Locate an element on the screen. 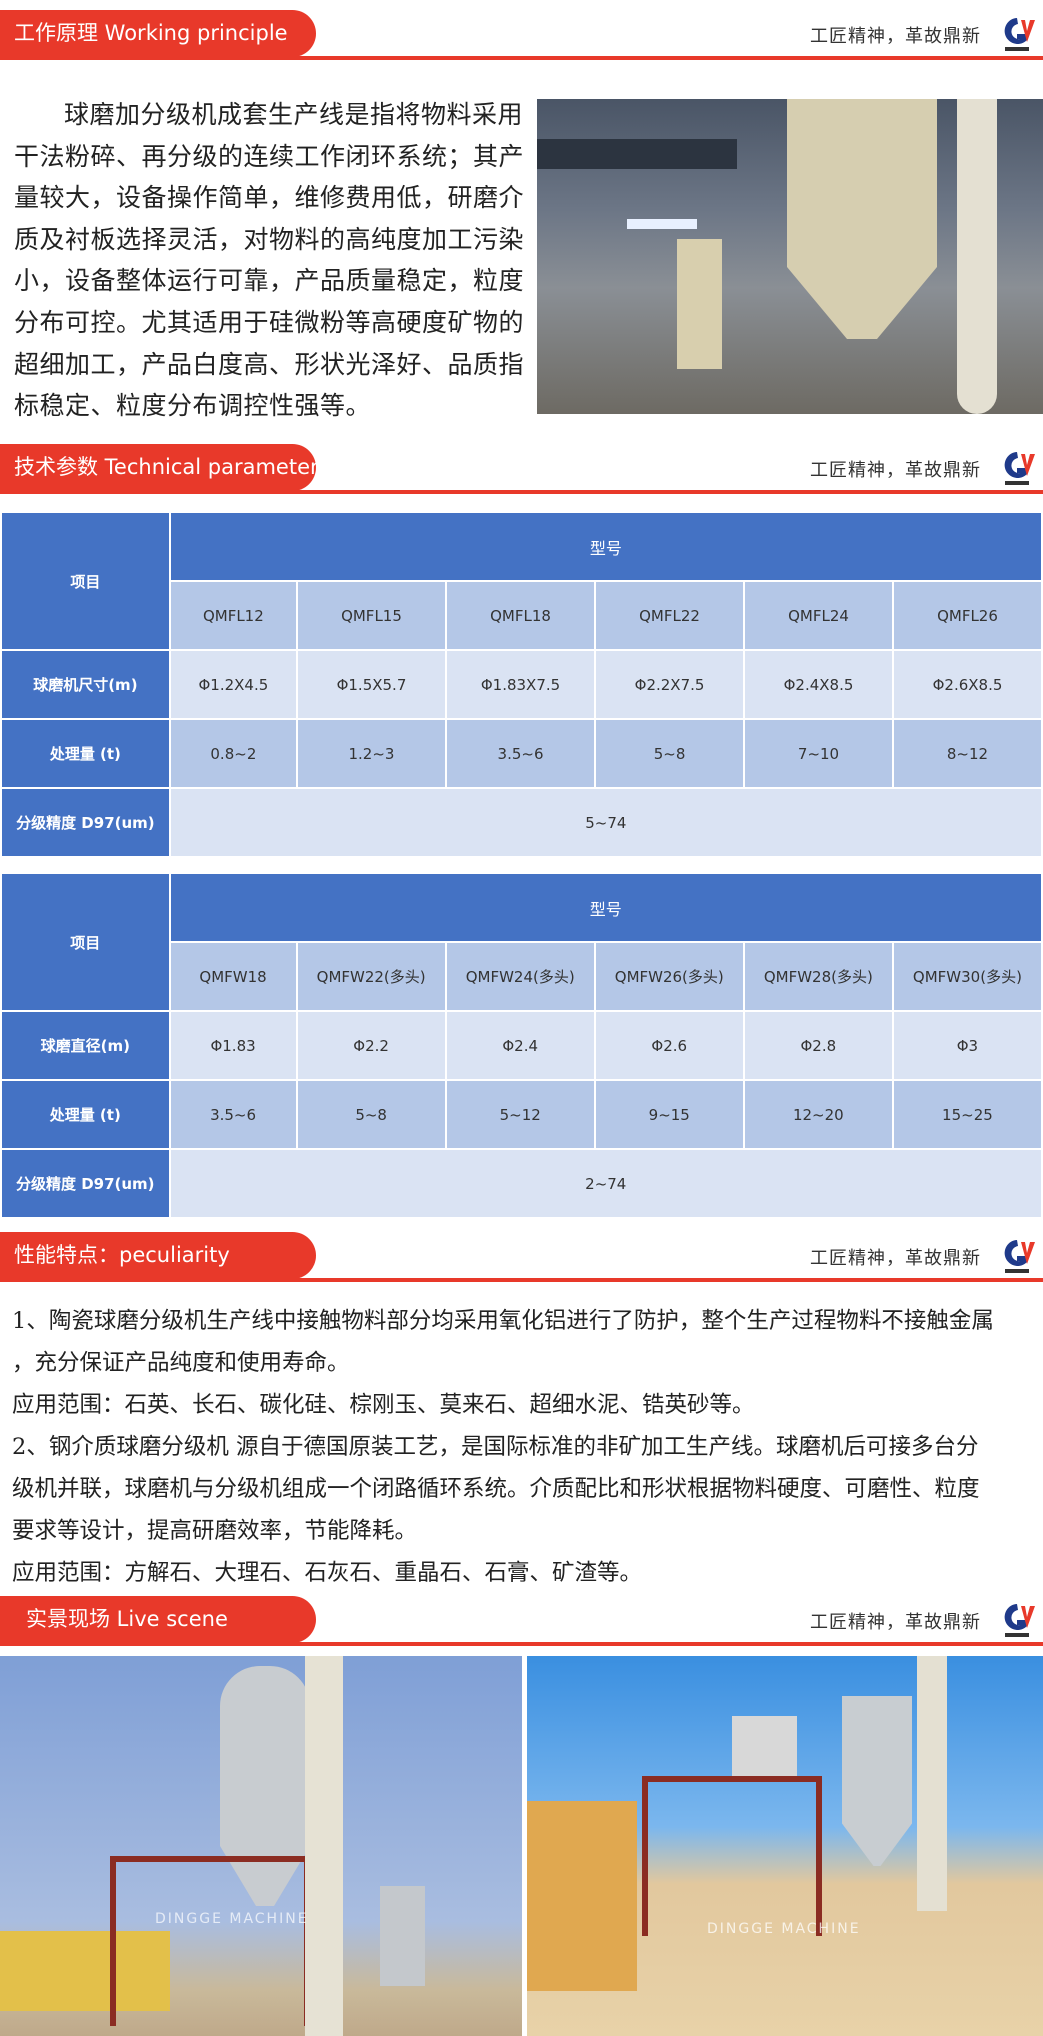  model-cell: QMFW22(多头) is located at coordinates (371, 976).